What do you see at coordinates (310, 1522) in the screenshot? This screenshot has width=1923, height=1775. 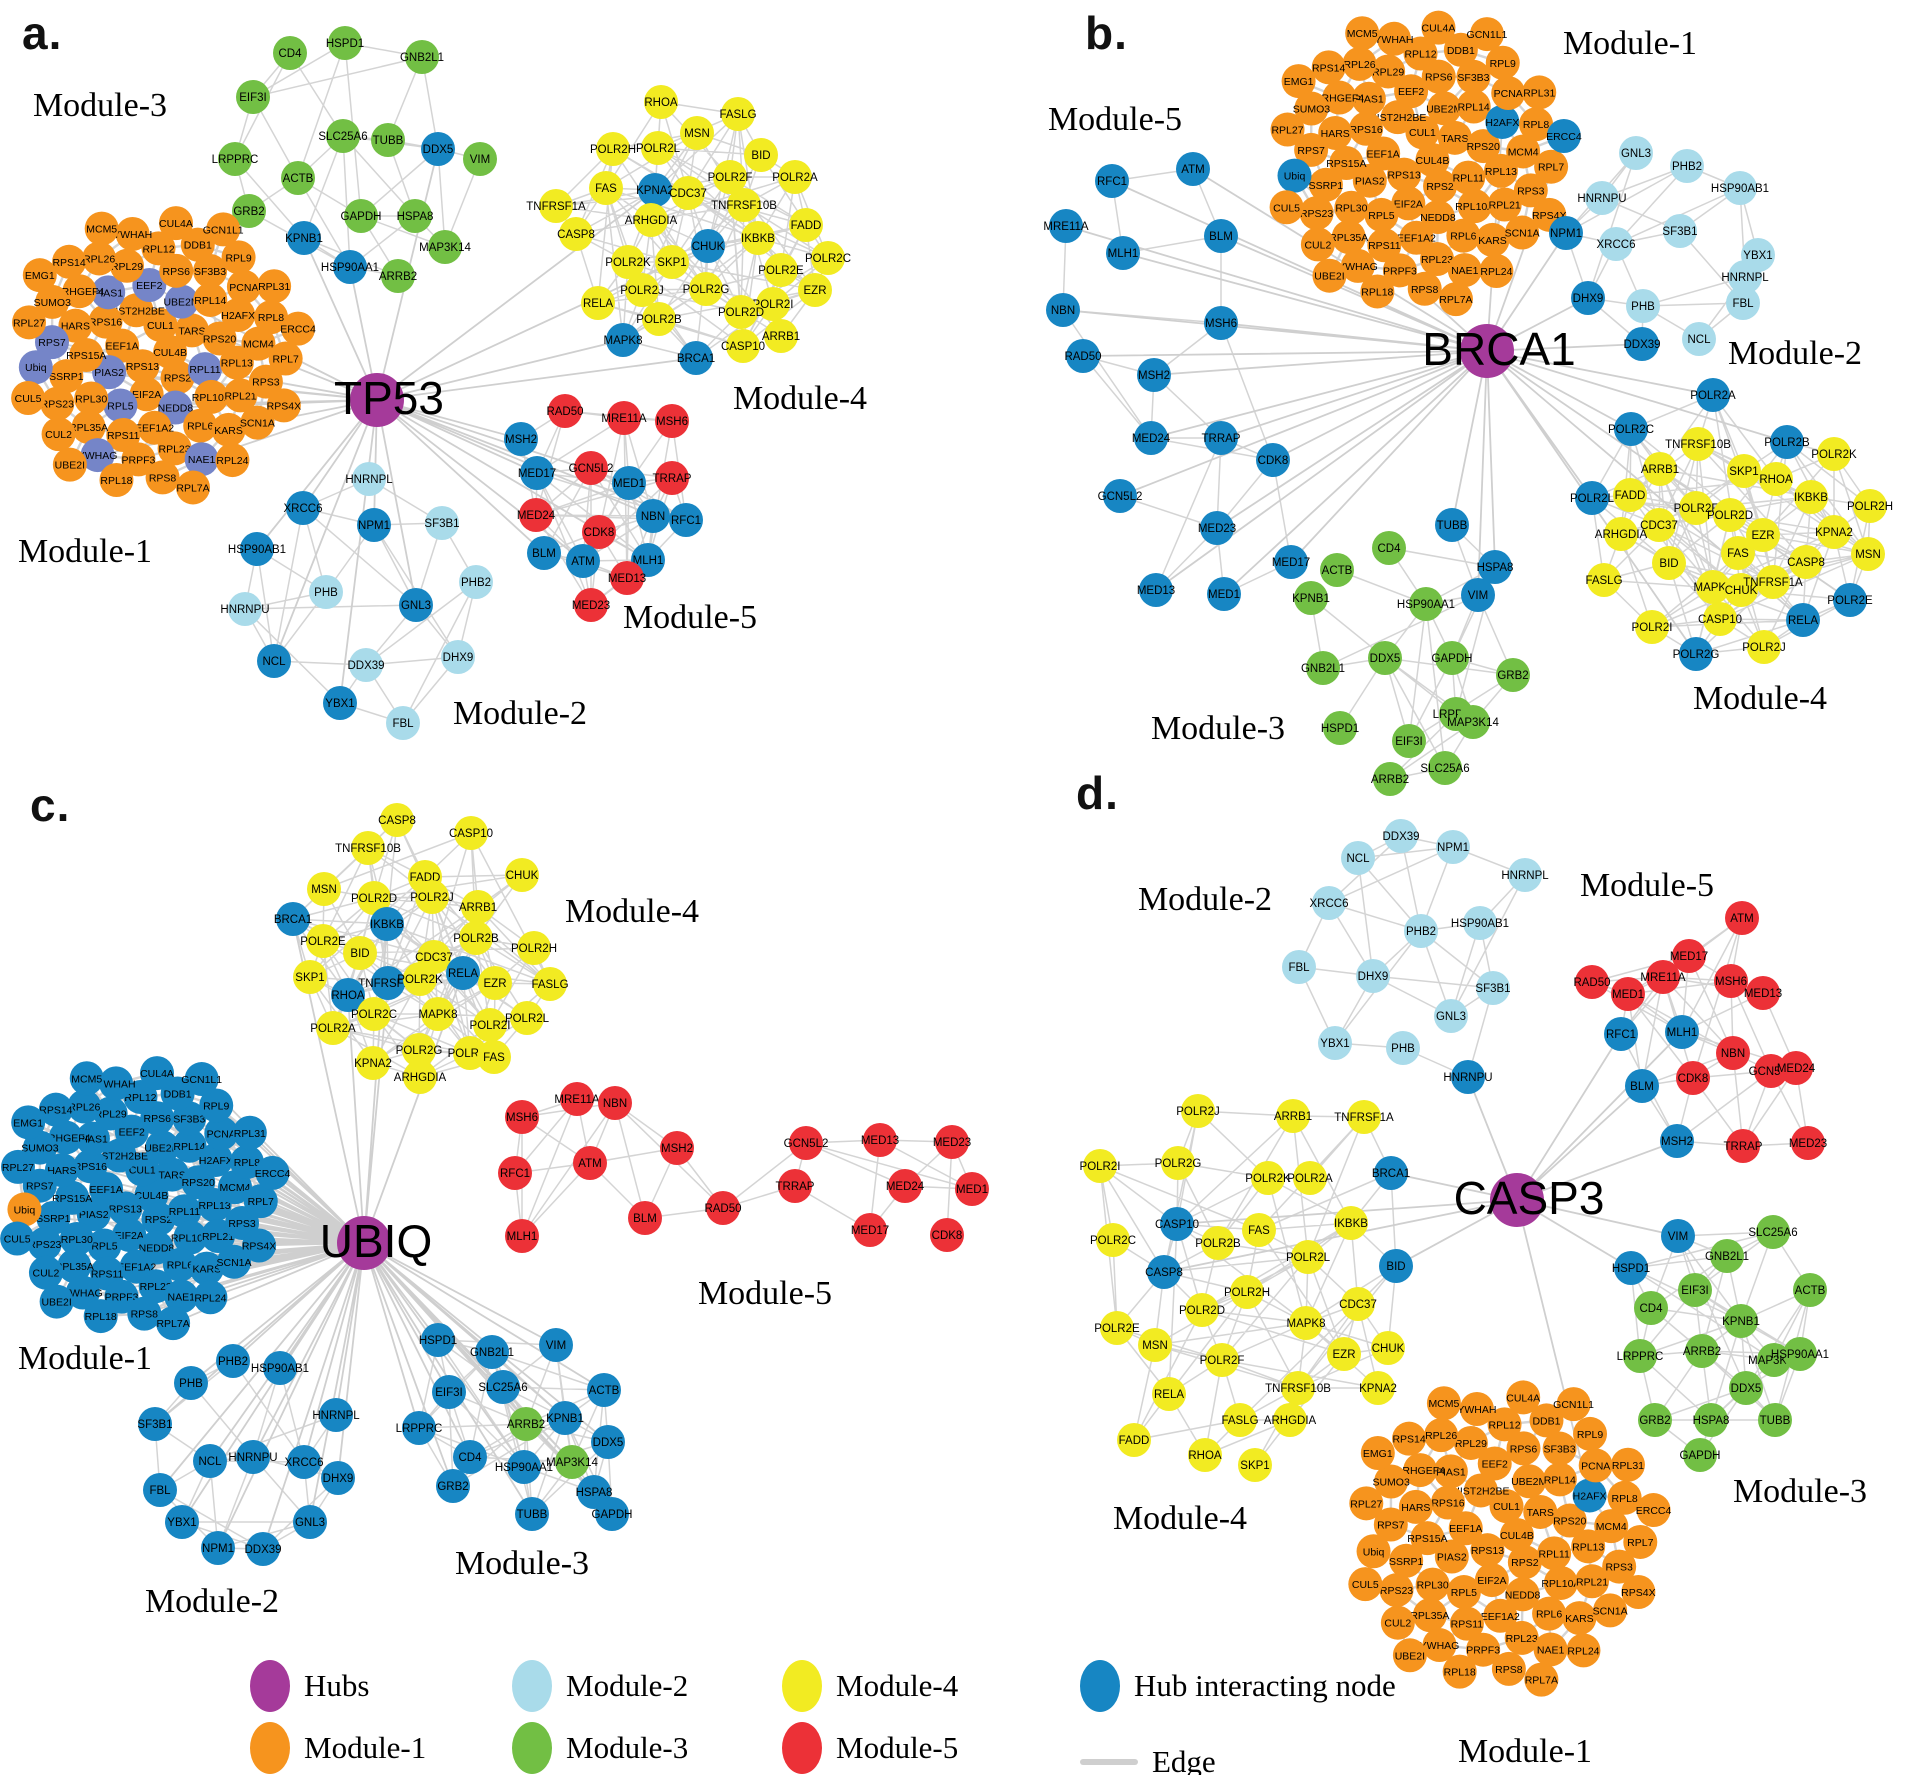 I see `node-GNL3: GNL3` at bounding box center [310, 1522].